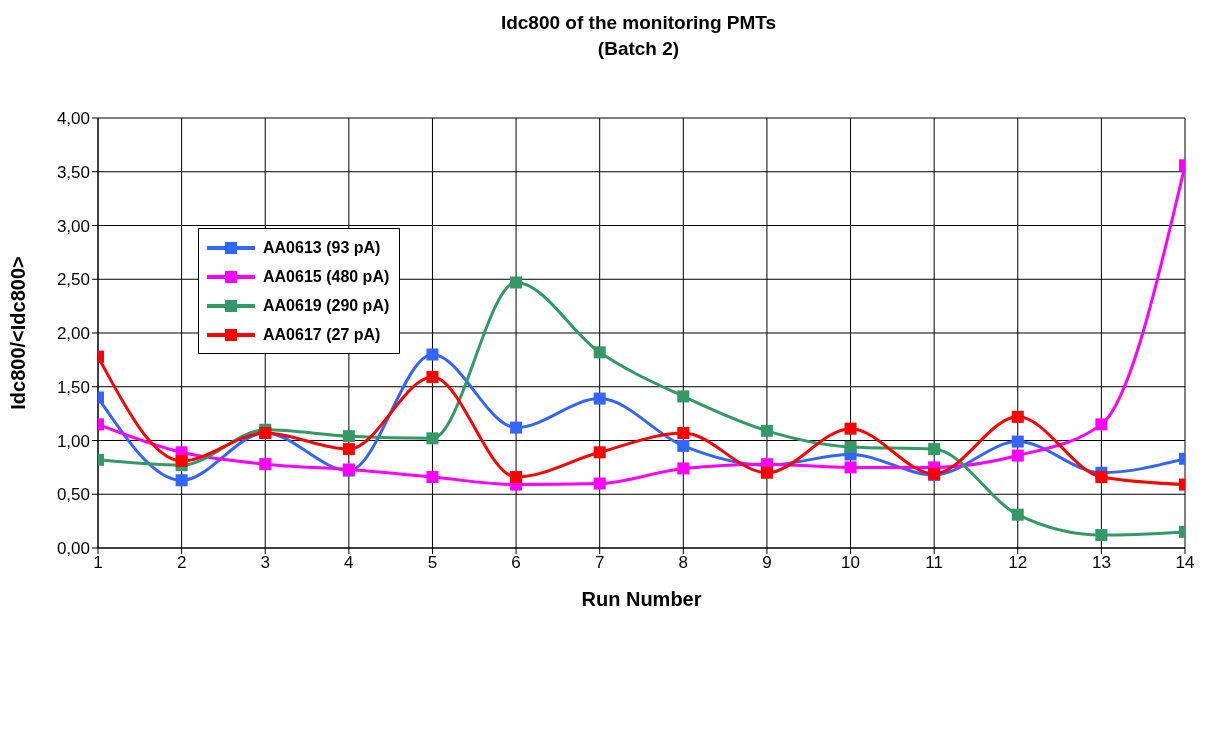 This screenshot has height=753, width=1207. Describe the element at coordinates (326, 305) in the screenshot. I see `legend-label: AA0619 (290 pA)` at that location.